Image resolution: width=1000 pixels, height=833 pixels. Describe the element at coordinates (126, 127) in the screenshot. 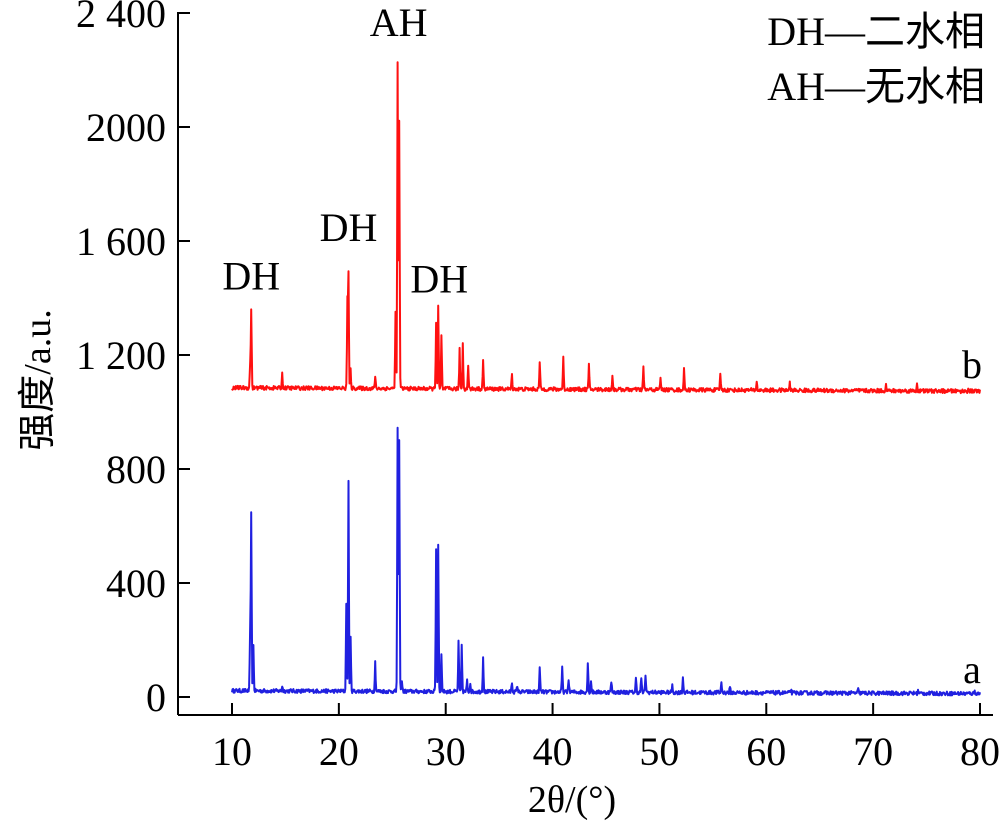

I see `y-tick-label-2000: 2000` at that location.